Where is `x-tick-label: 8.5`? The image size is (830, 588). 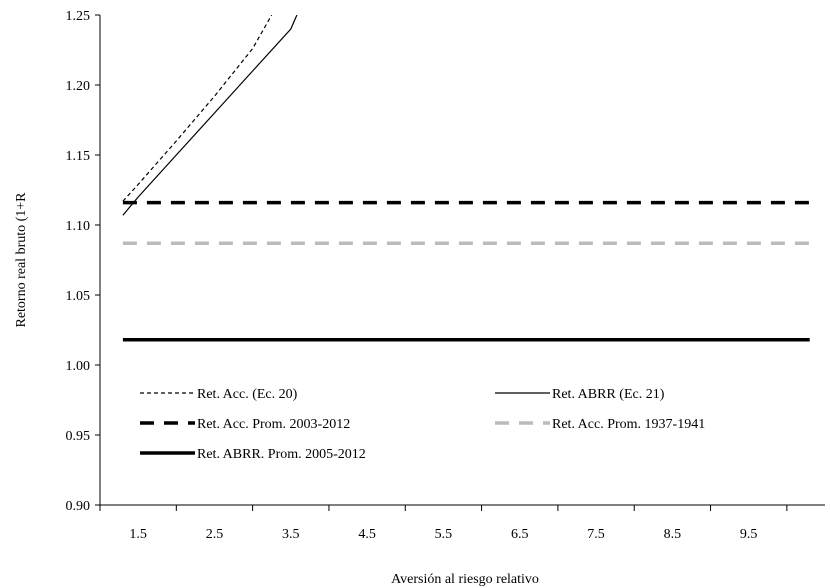
x-tick-label: 8.5 is located at coordinates (673, 534).